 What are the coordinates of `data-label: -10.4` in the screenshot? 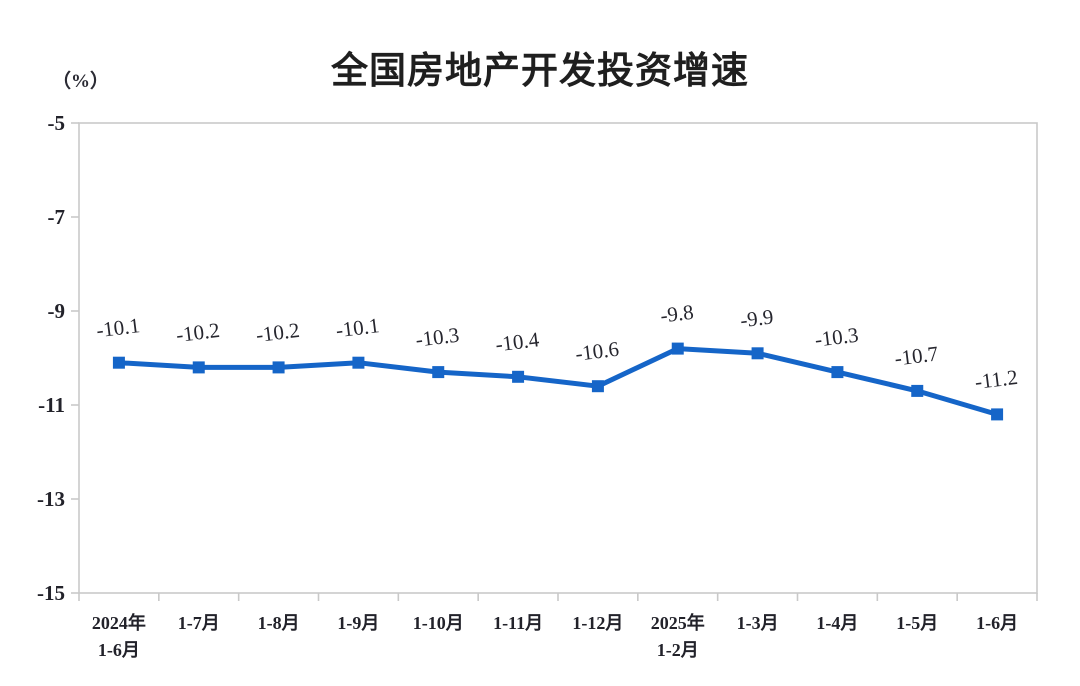 It's located at (517, 341).